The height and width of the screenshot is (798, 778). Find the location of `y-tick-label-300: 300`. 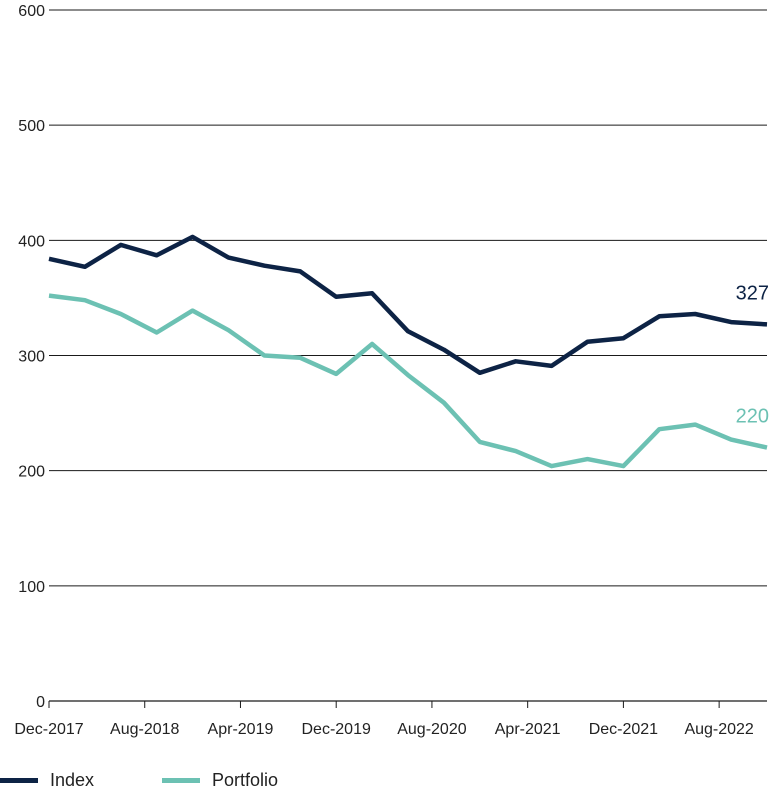

y-tick-label-300: 300 is located at coordinates (31, 357).